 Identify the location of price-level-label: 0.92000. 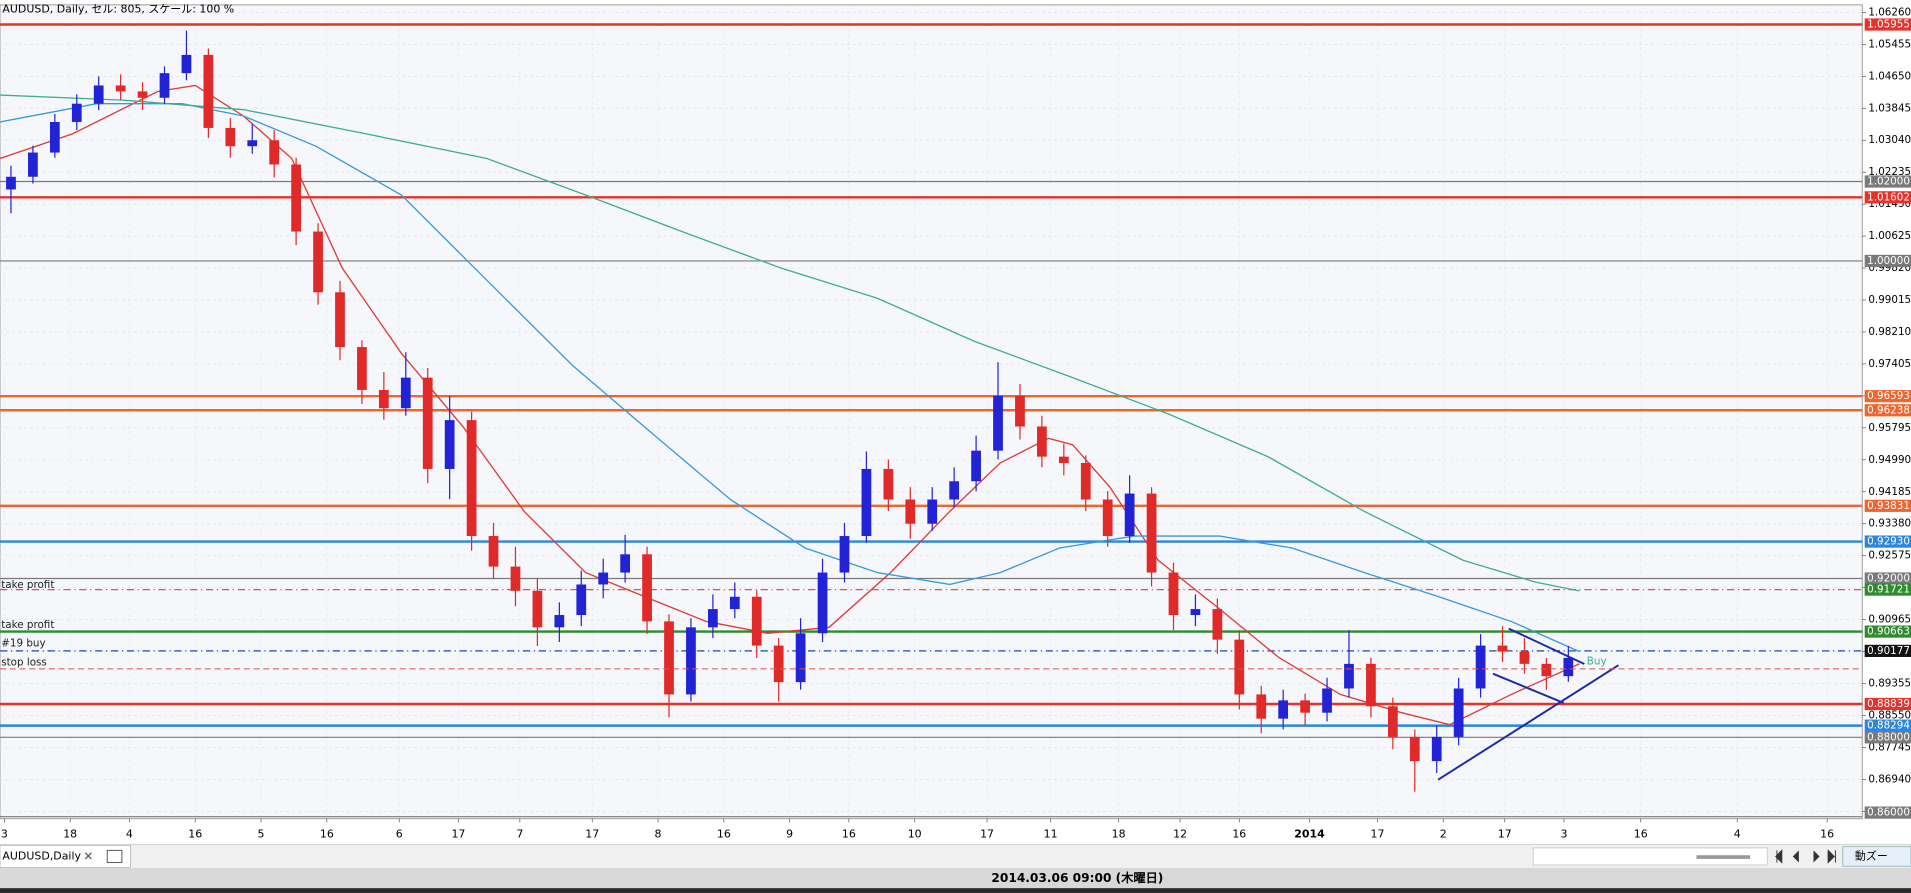
(1888, 579).